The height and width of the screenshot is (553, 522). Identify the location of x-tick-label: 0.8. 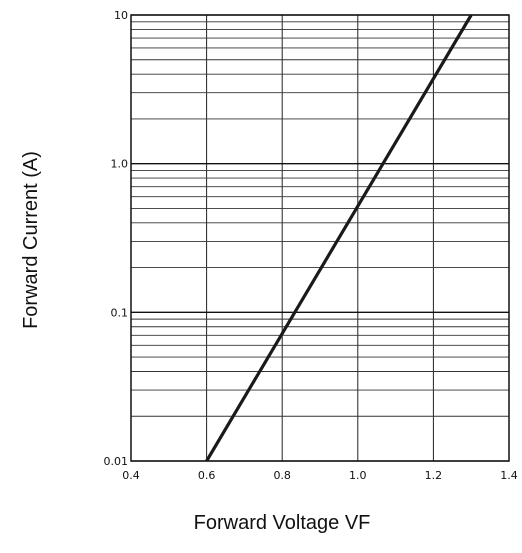
(282, 475).